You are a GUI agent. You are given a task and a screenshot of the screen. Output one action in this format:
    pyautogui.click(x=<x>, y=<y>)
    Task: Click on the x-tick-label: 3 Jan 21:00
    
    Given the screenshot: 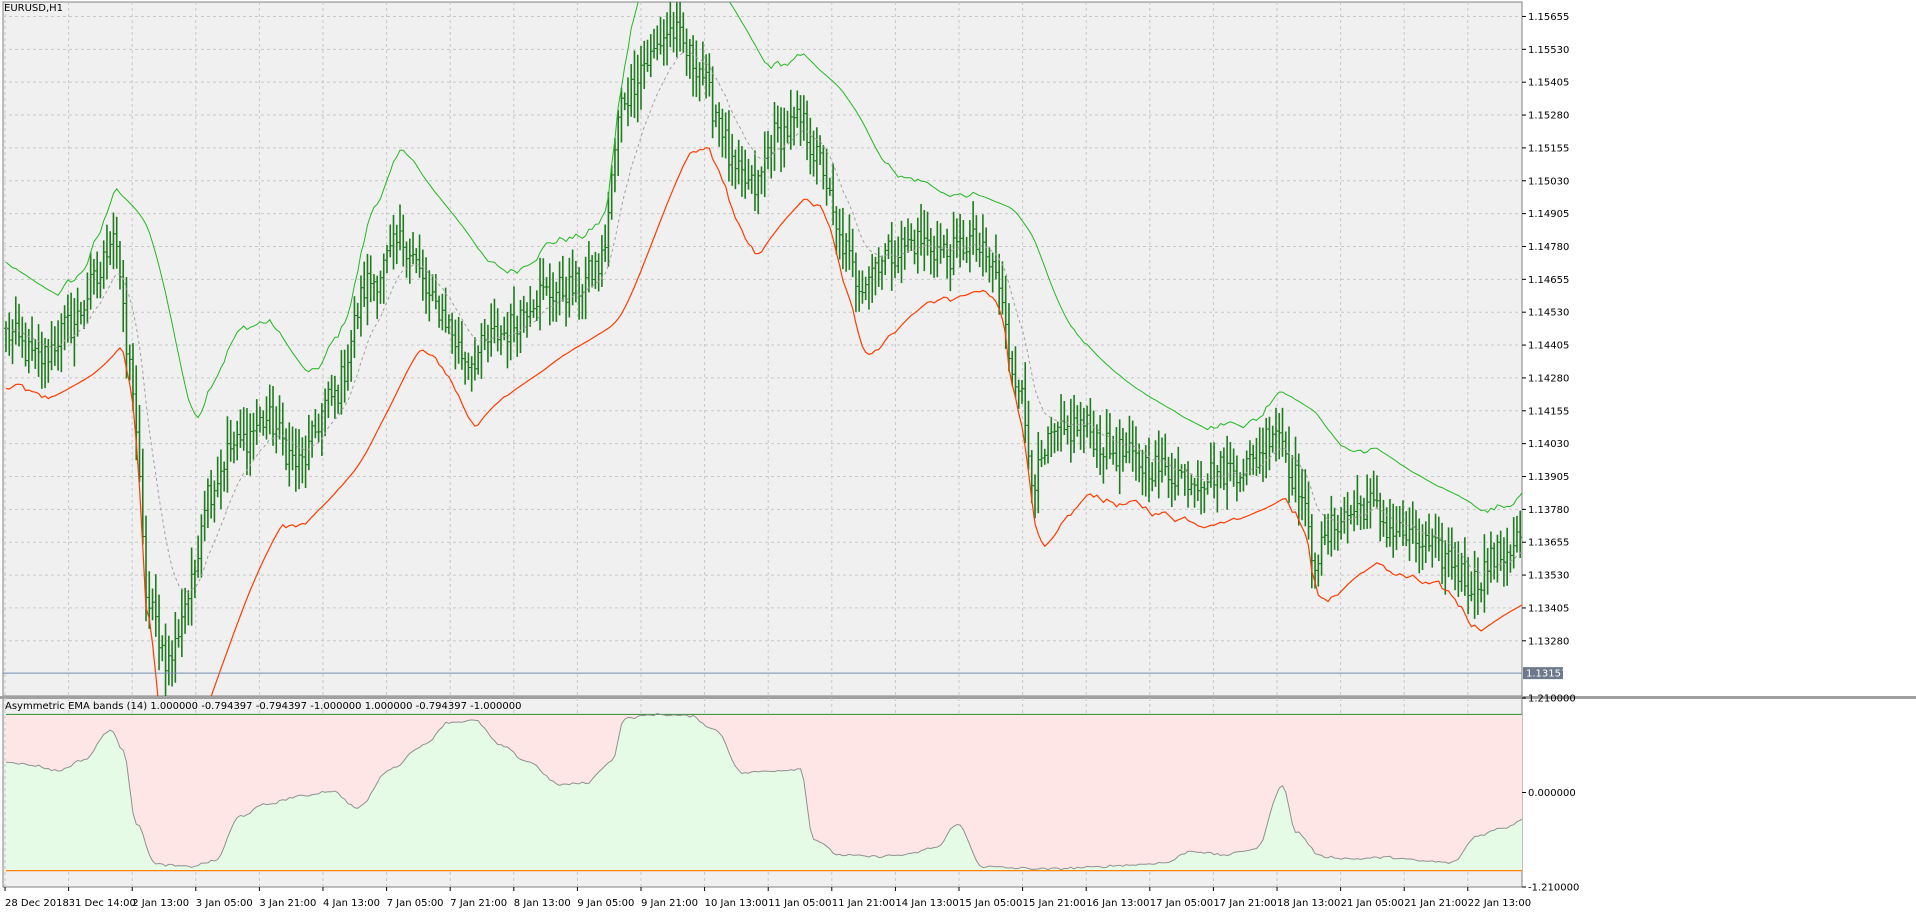 What is the action you would take?
    pyautogui.click(x=287, y=903)
    